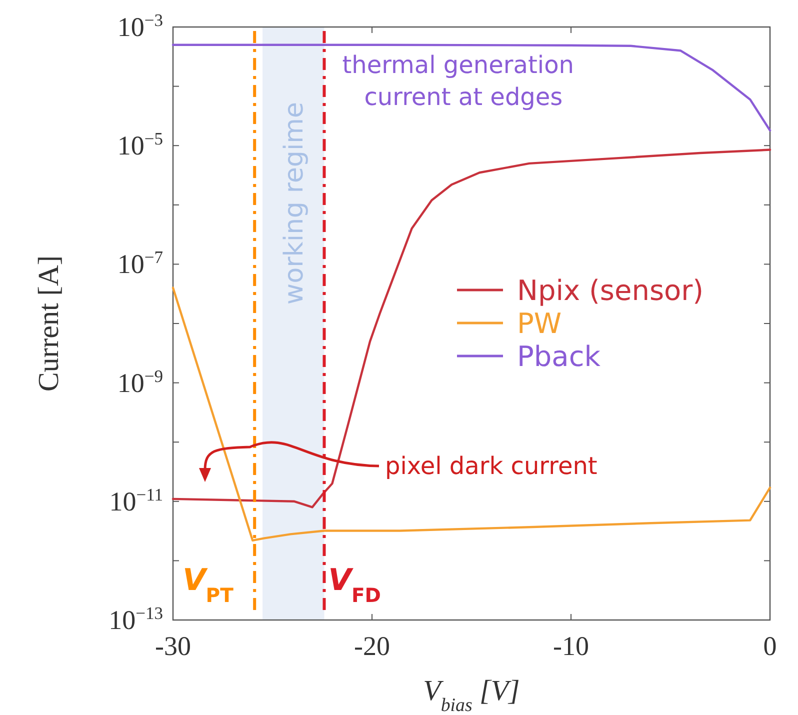 The width and height of the screenshot is (798, 715). I want to click on x-tick-label: 0, so click(770, 646).